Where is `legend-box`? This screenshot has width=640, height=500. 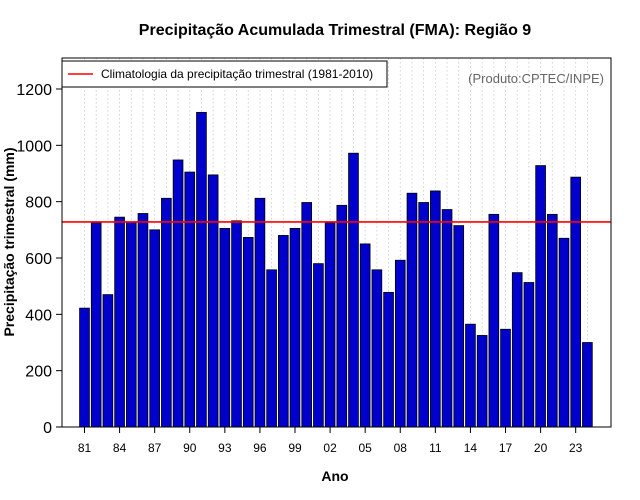 legend-box is located at coordinates (224, 74).